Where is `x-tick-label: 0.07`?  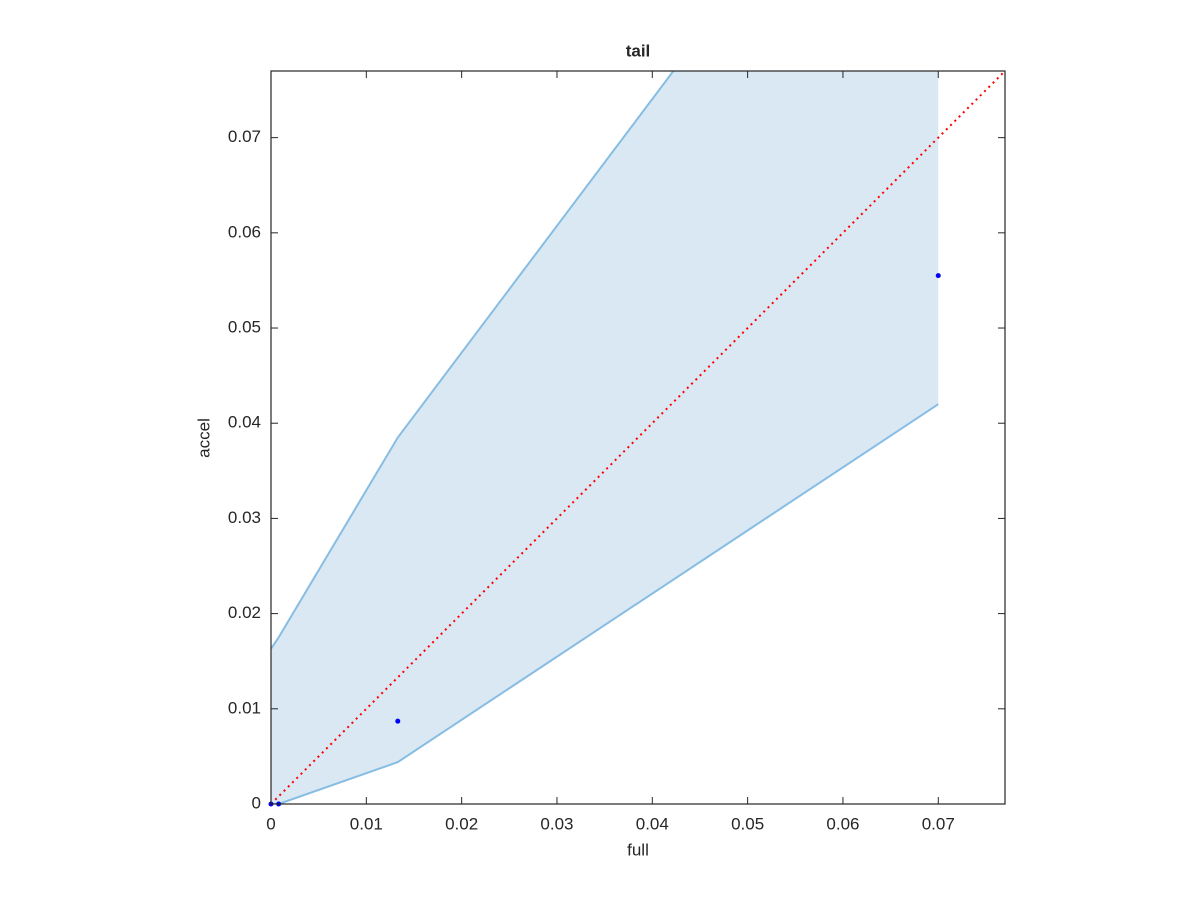
x-tick-label: 0.07 is located at coordinates (938, 823).